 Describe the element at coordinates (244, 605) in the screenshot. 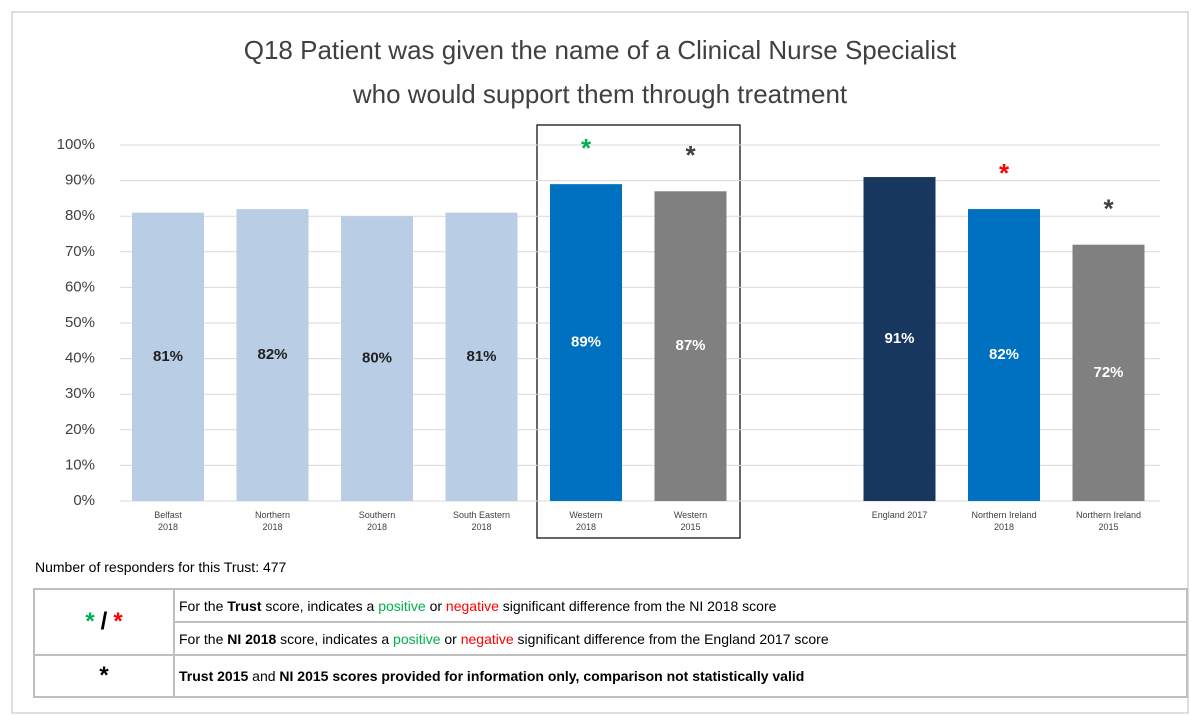

I see `text-segment: Trust` at that location.